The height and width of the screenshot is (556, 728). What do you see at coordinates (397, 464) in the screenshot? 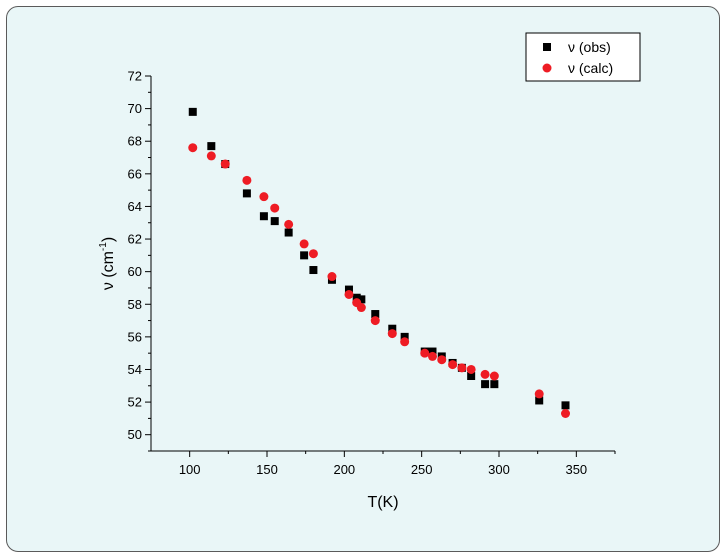
I see `x-axis-ticks: 100 150 200 250 300 350` at bounding box center [397, 464].